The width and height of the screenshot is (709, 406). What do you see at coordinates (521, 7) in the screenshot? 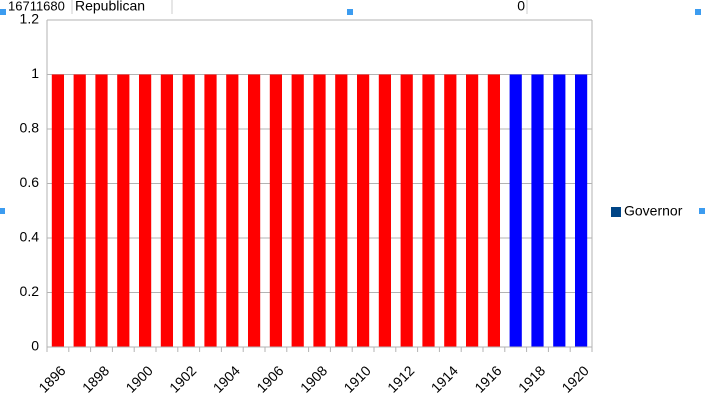
I see `cell-text: 0` at bounding box center [521, 7].